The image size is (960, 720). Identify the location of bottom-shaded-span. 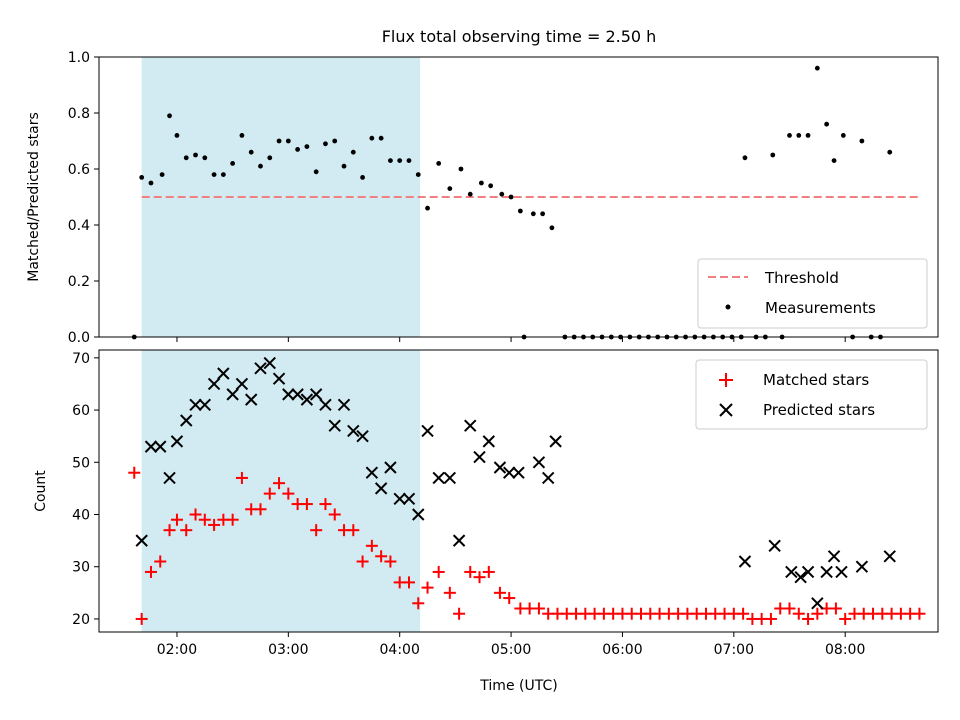
(281, 491).